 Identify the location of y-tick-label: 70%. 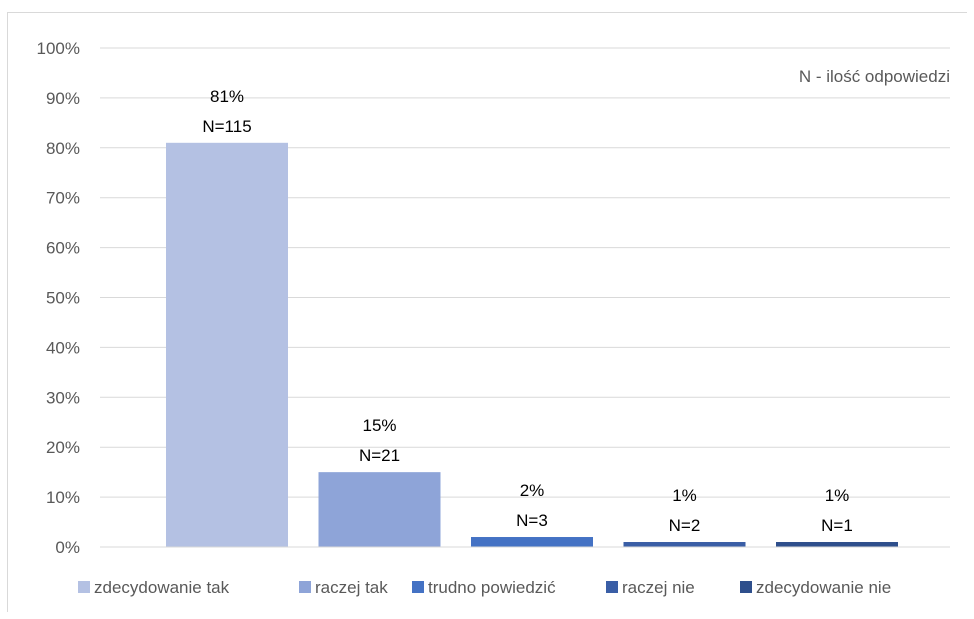
(63, 198).